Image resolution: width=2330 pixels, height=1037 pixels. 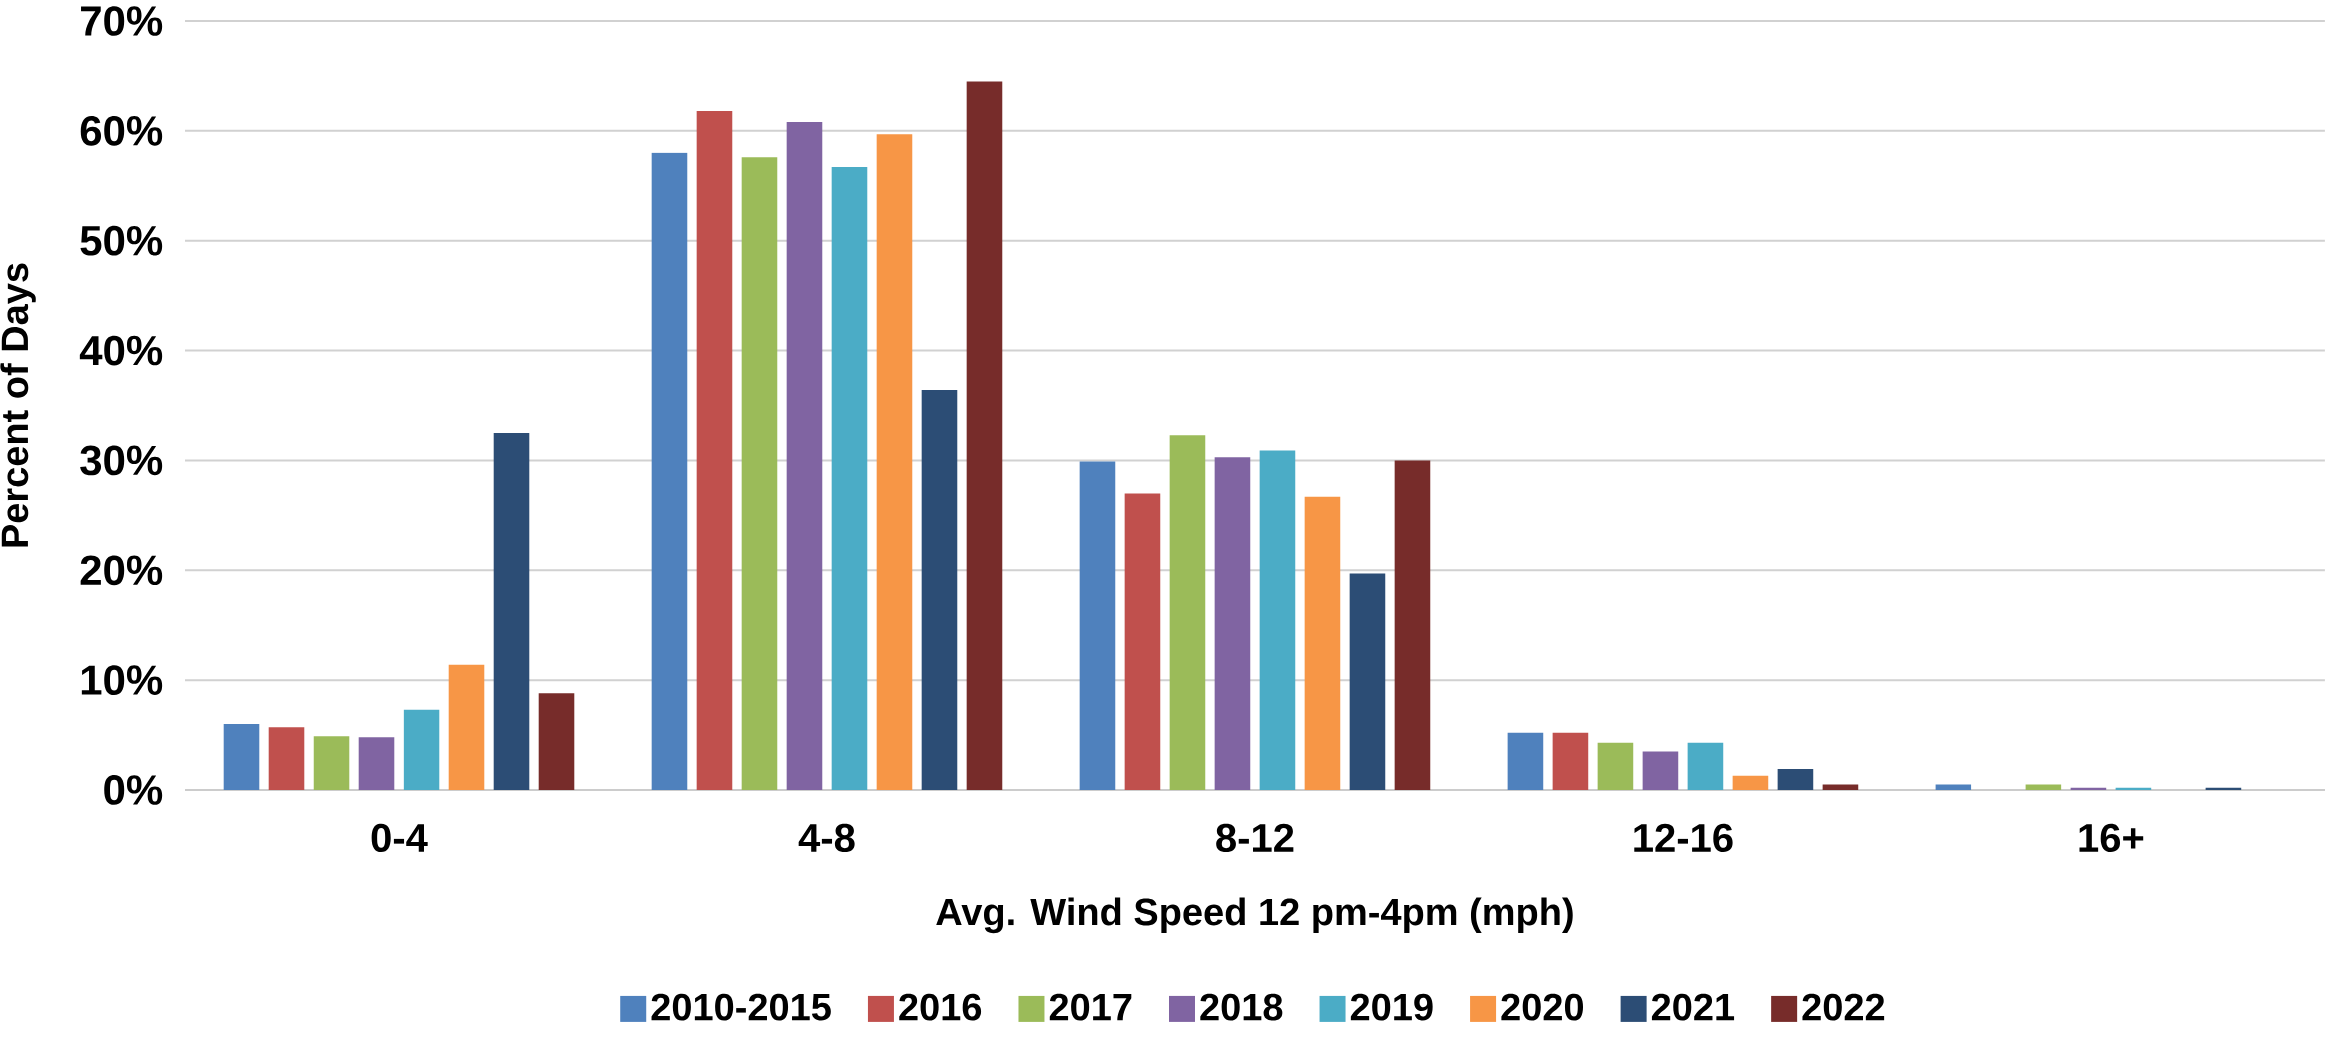 I want to click on x-tick-label: 0-4, so click(x=399, y=838).